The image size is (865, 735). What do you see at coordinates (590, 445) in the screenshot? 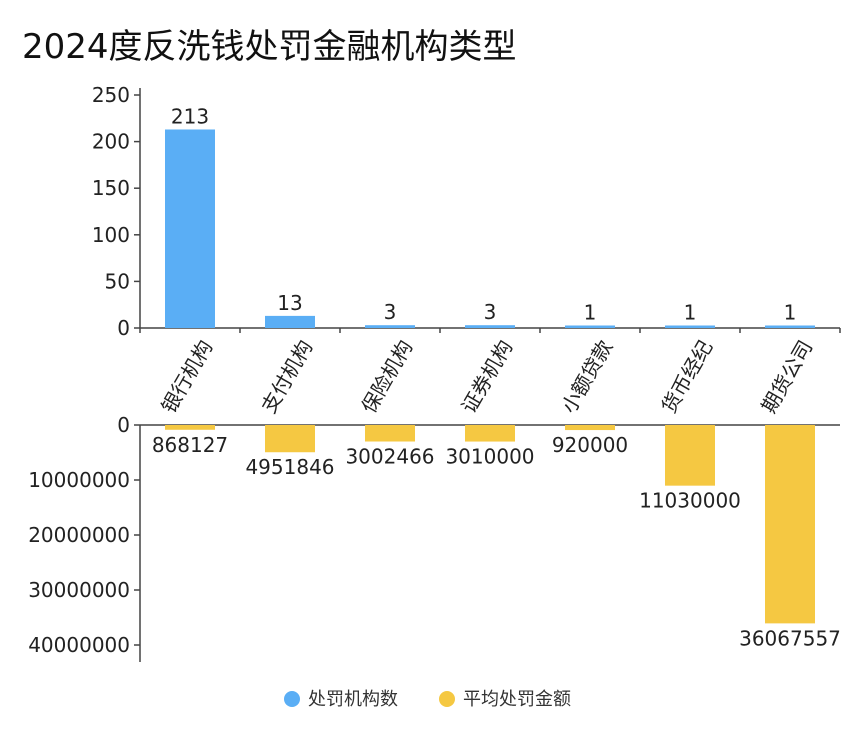
I see `data-label-amount: 920000` at bounding box center [590, 445].